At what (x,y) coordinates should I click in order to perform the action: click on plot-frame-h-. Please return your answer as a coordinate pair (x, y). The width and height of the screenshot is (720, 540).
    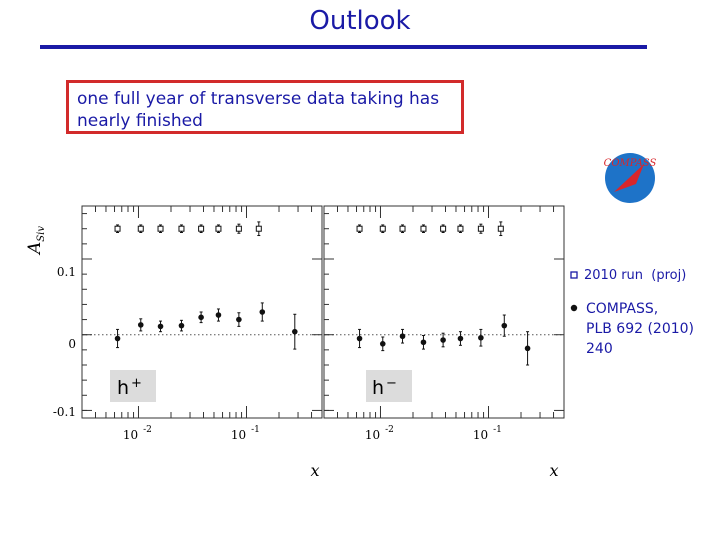
    Looking at the image, I should click on (444, 312).